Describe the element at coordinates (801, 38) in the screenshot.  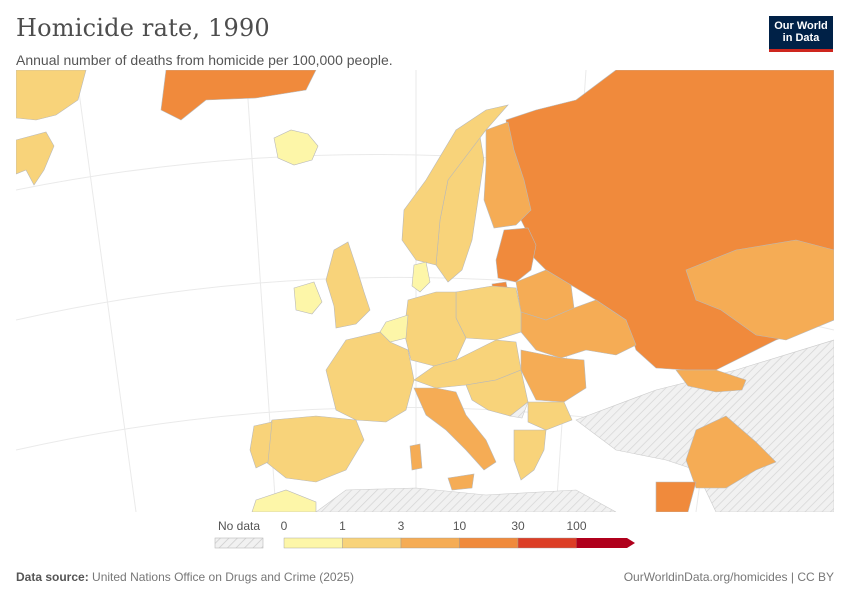
I see `logo-line-2: in Data` at that location.